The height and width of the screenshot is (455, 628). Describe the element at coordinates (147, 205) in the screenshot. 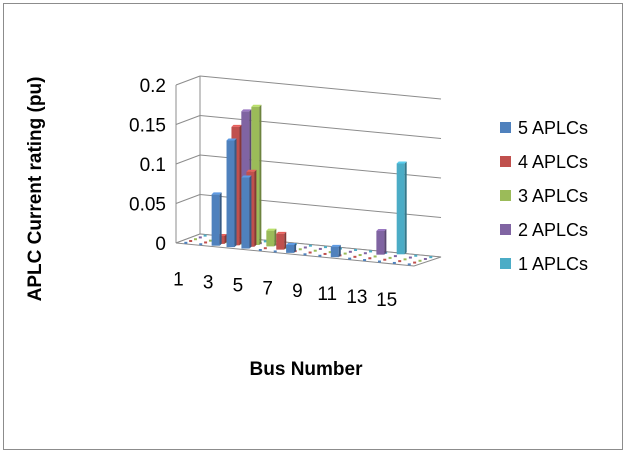

I see `y-tick-label: 0.05` at that location.